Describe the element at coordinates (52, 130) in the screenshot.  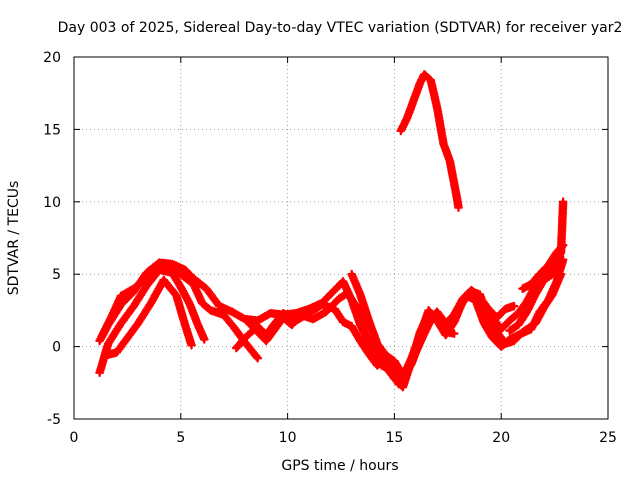
I see `y-tick-label: 15` at that location.